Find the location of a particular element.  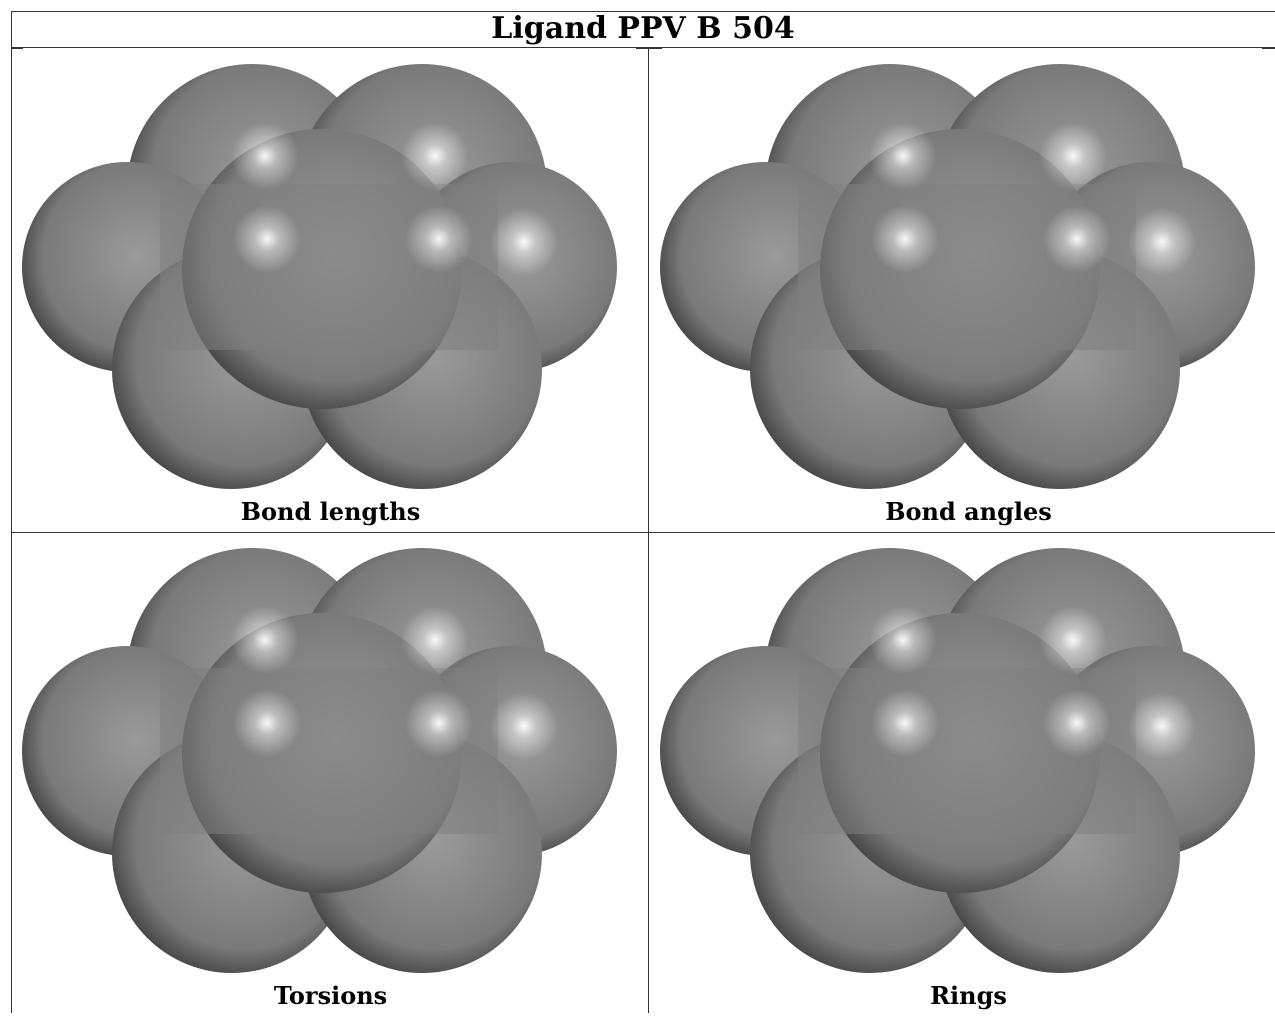

panel-caption: Bond lengths is located at coordinates (330, 511).